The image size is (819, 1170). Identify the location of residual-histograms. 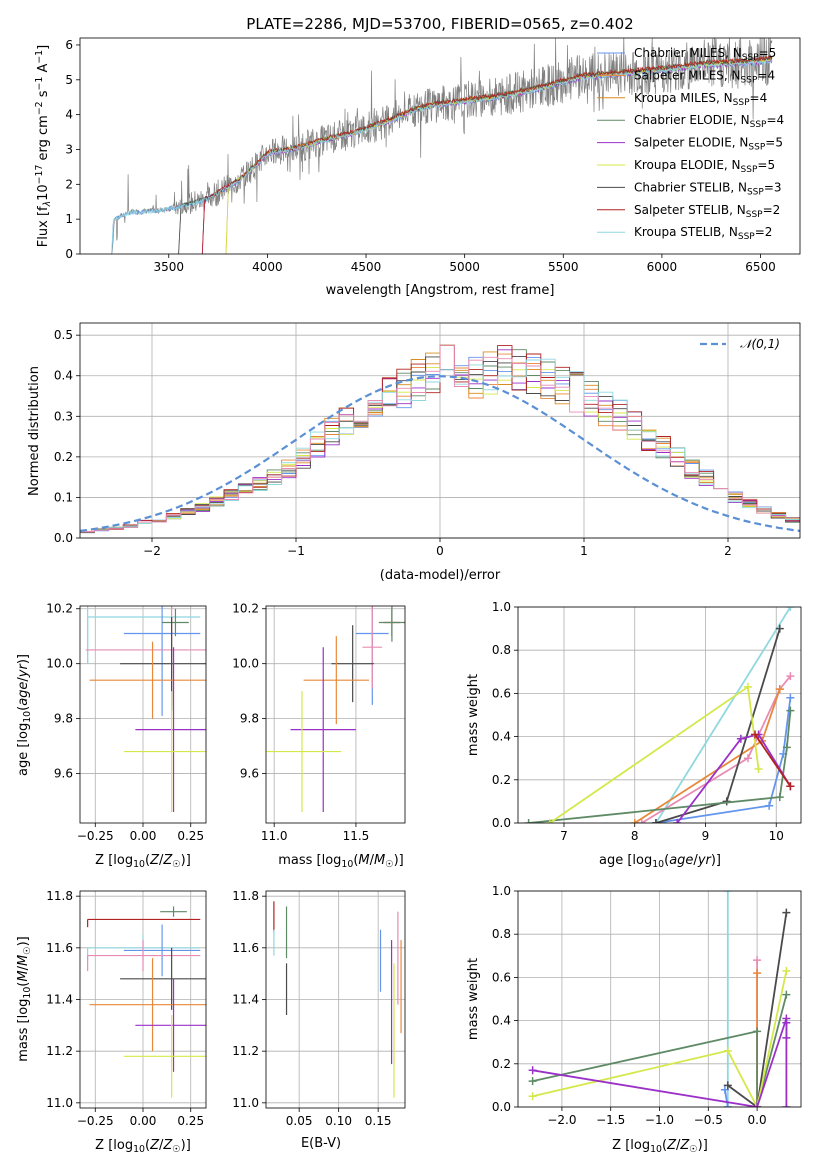
(440, 439).